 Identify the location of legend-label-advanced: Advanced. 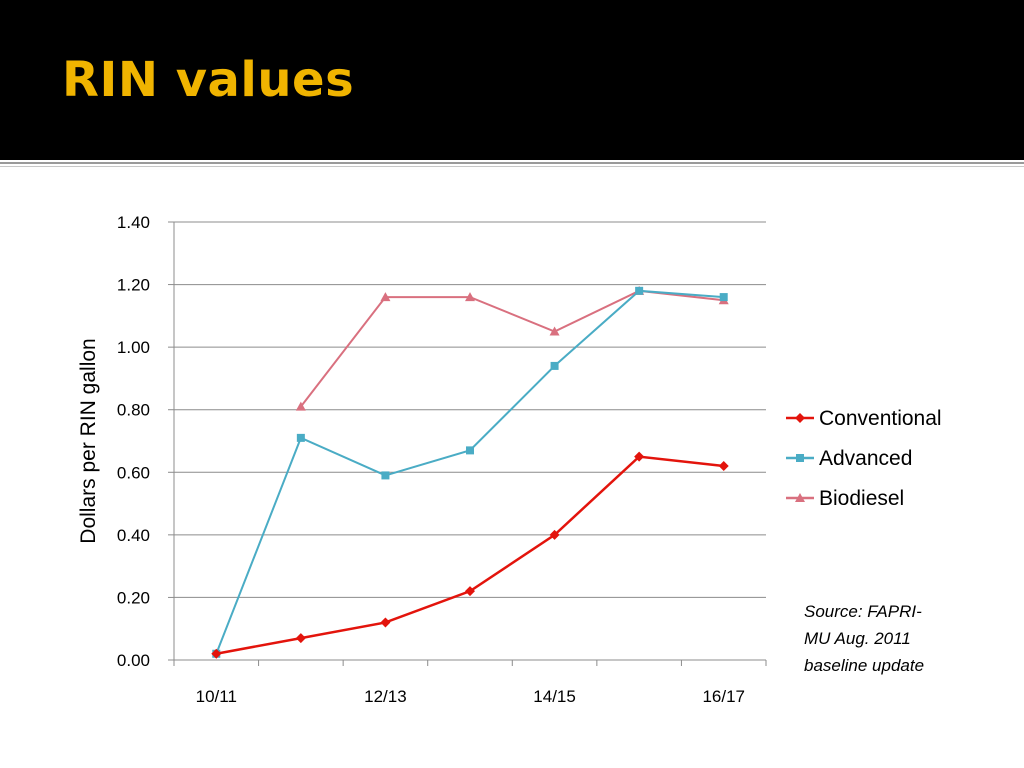
(865, 458).